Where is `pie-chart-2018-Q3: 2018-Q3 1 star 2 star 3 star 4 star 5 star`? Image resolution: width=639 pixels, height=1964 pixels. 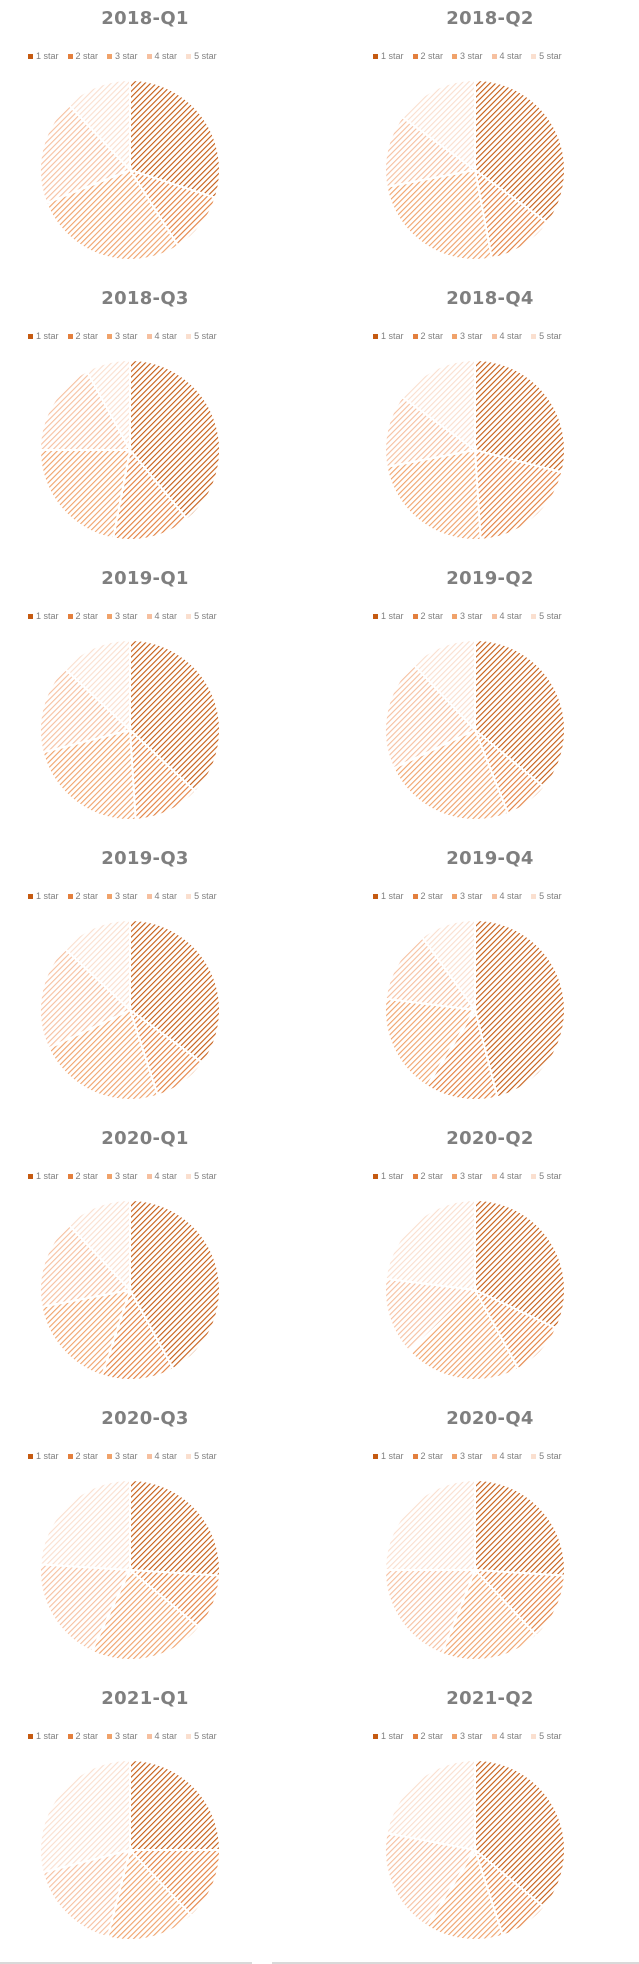 pie-chart-2018-Q3: 2018-Q3 1 star 2 star 3 star 4 star 5 star is located at coordinates (145, 420).